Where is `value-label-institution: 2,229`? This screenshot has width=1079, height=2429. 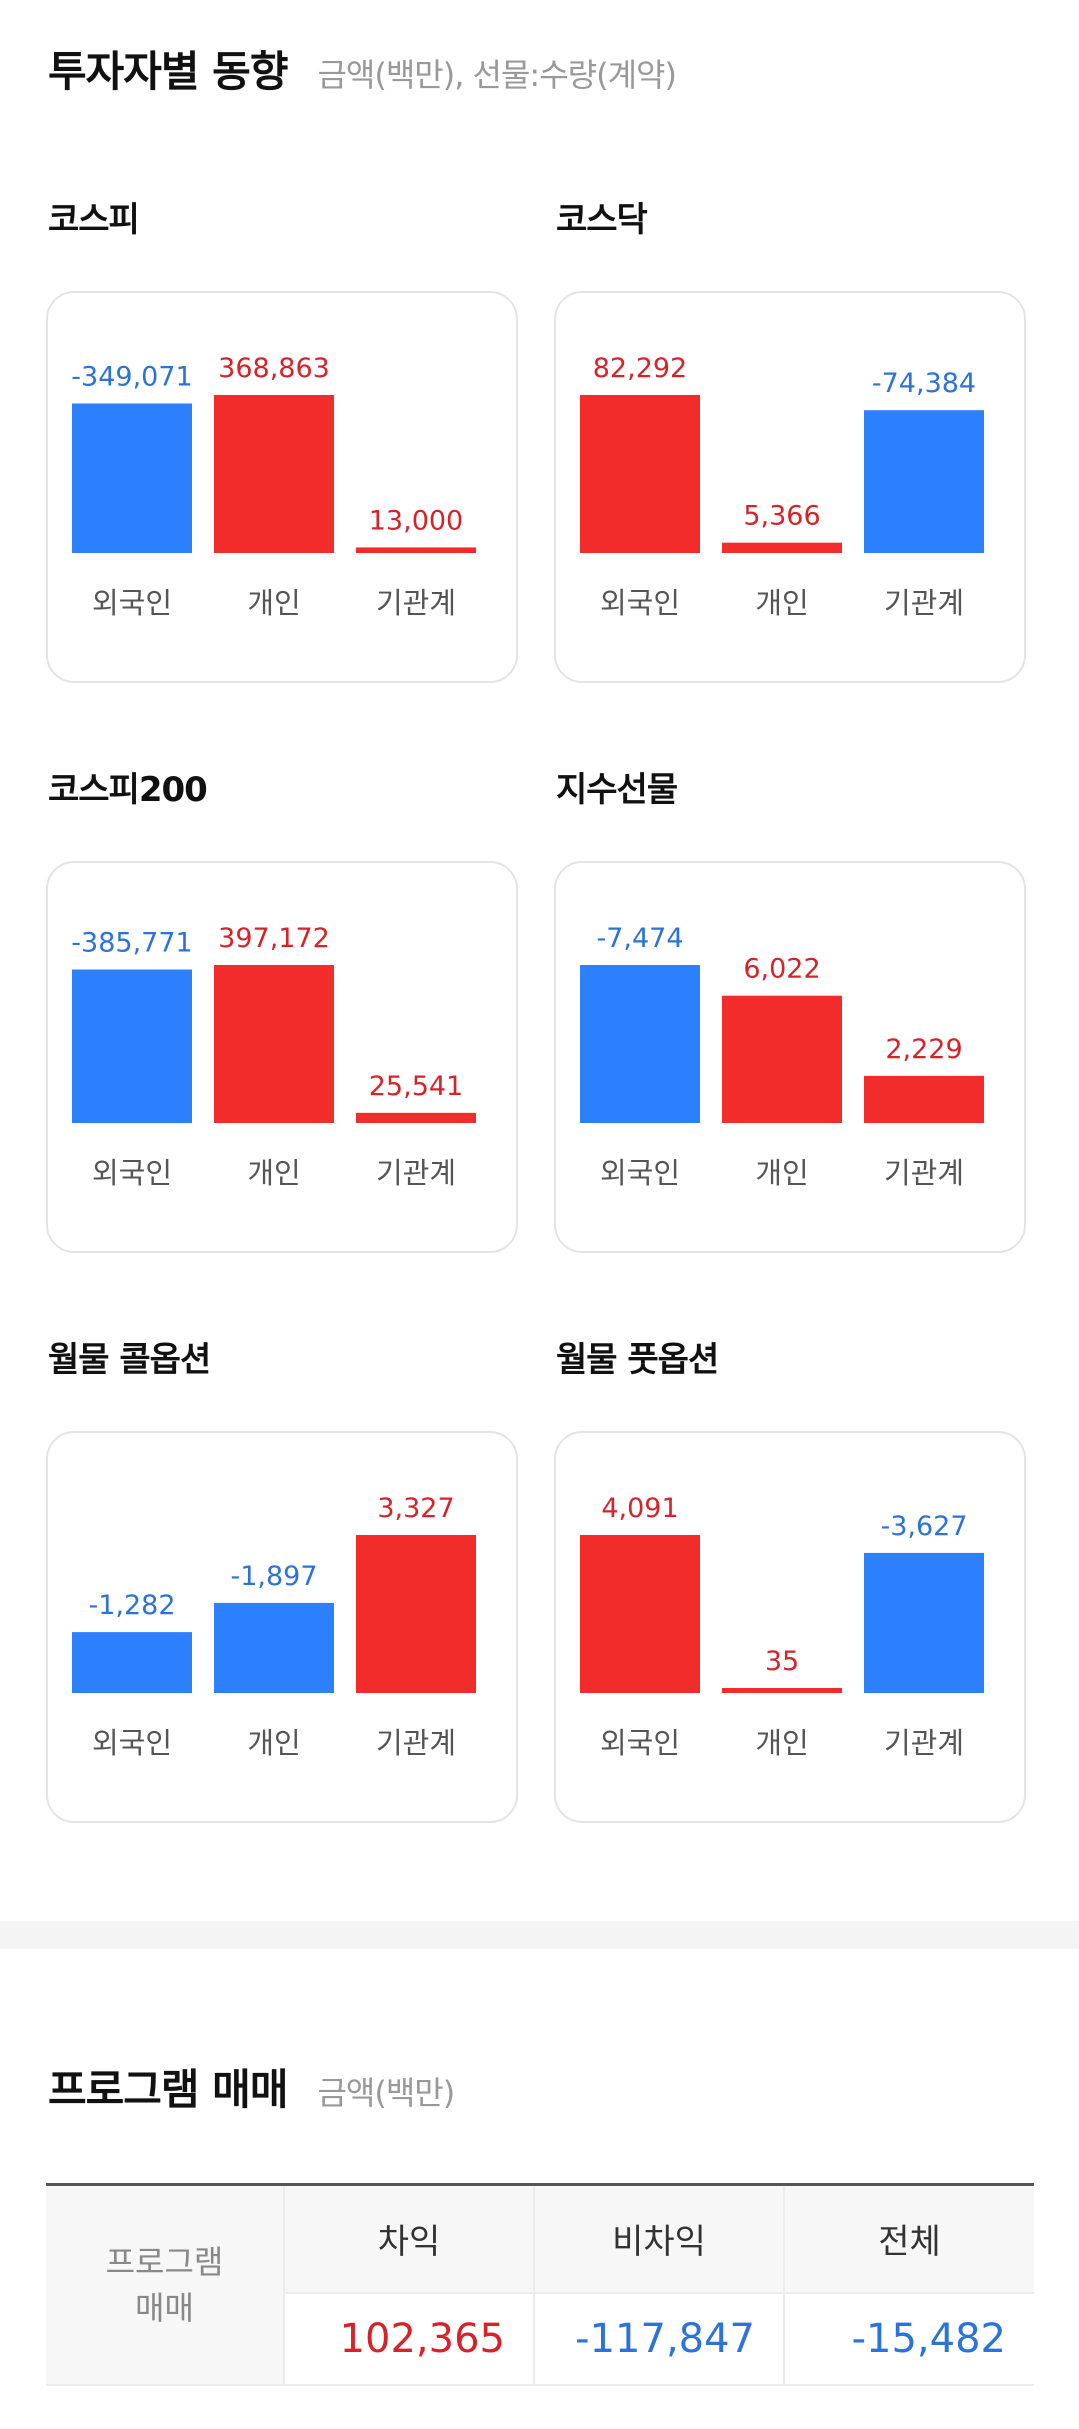 value-label-institution: 2,229 is located at coordinates (923, 1049).